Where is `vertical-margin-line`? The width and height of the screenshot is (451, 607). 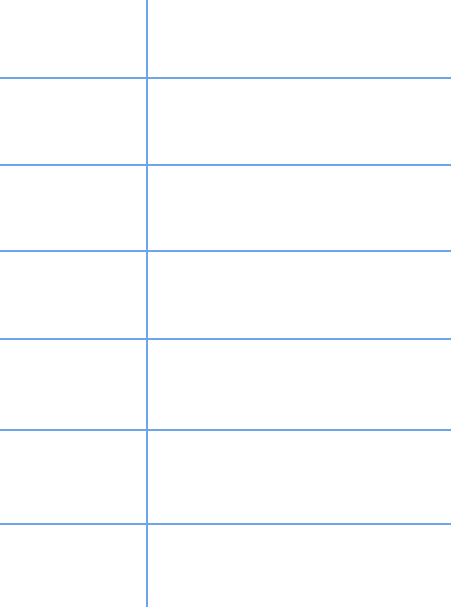
vertical-margin-line is located at coordinates (147, 303).